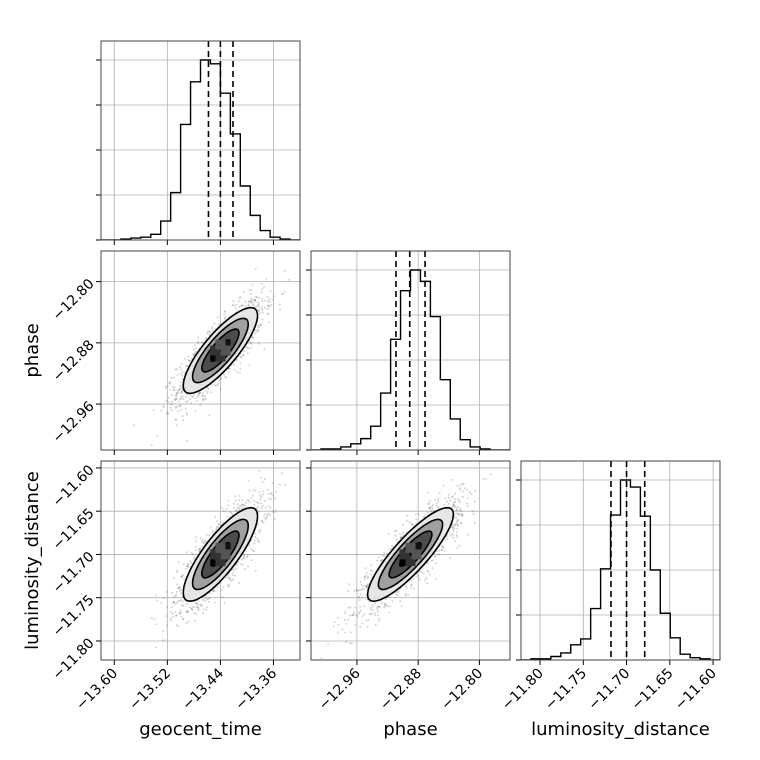 This screenshot has width=760, height=760. What do you see at coordinates (200, 350) in the screenshot?
I see `density-geocent_time-phase` at bounding box center [200, 350].